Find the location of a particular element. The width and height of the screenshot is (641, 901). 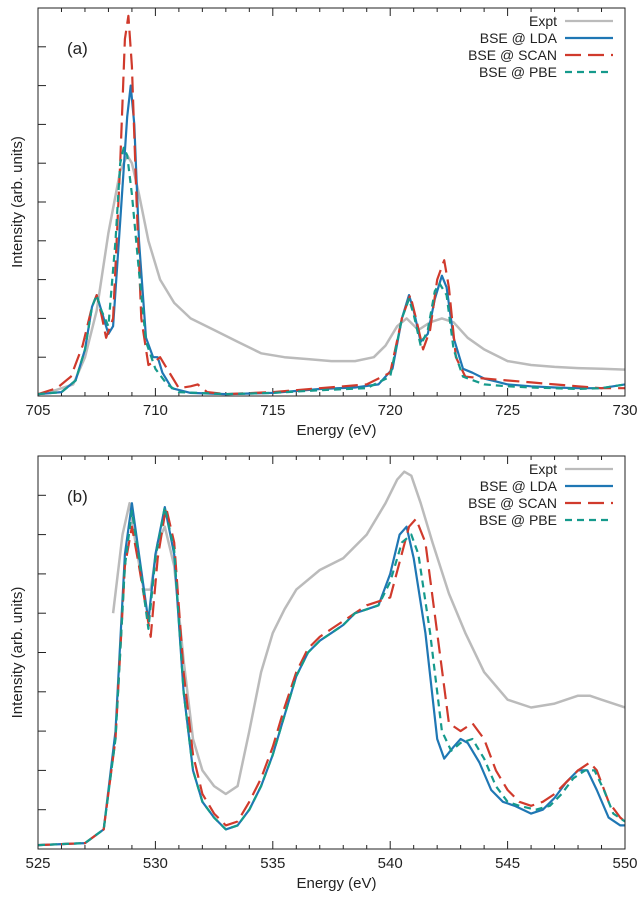

panel-label: (a) is located at coordinates (77, 48).